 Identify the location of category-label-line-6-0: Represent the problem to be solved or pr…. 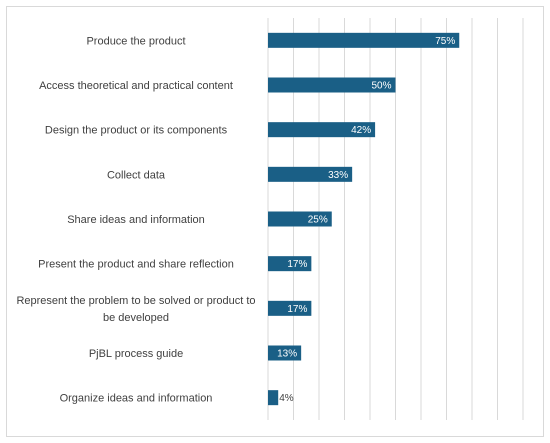
(135, 301).